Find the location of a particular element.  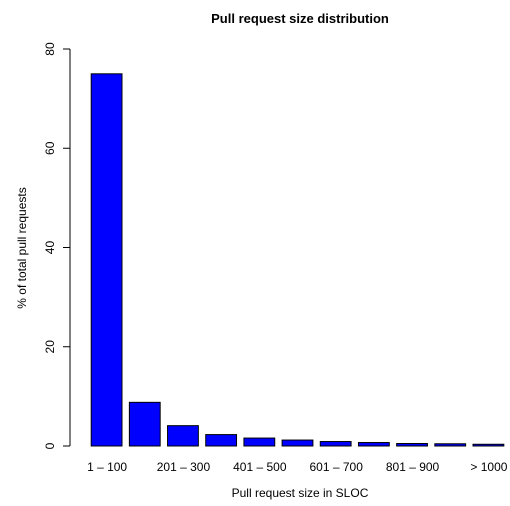

x-tick-label: 201 – 300 is located at coordinates (184, 467).